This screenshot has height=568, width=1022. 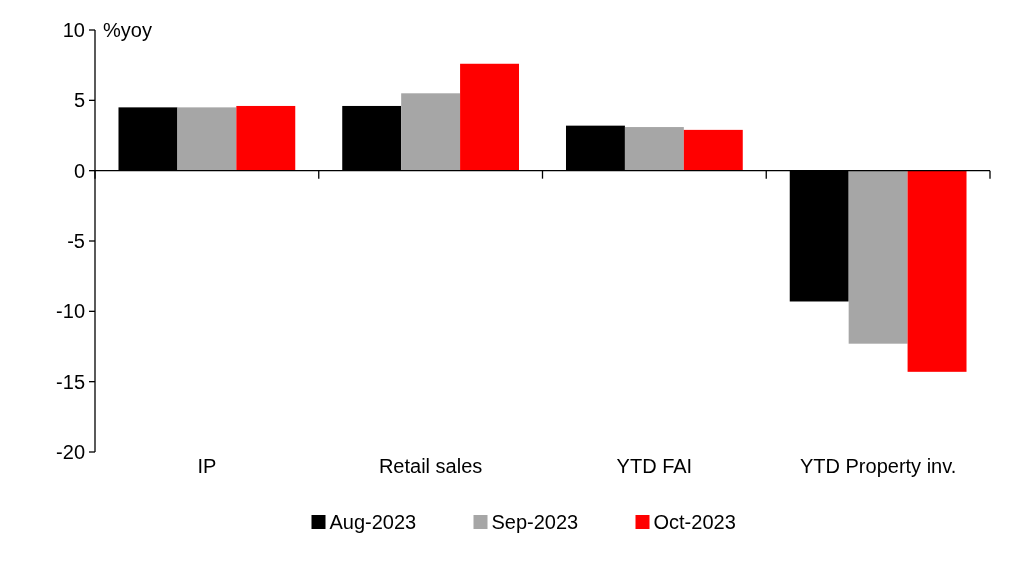 I want to click on y-tick-label: -20, so click(x=70, y=452).